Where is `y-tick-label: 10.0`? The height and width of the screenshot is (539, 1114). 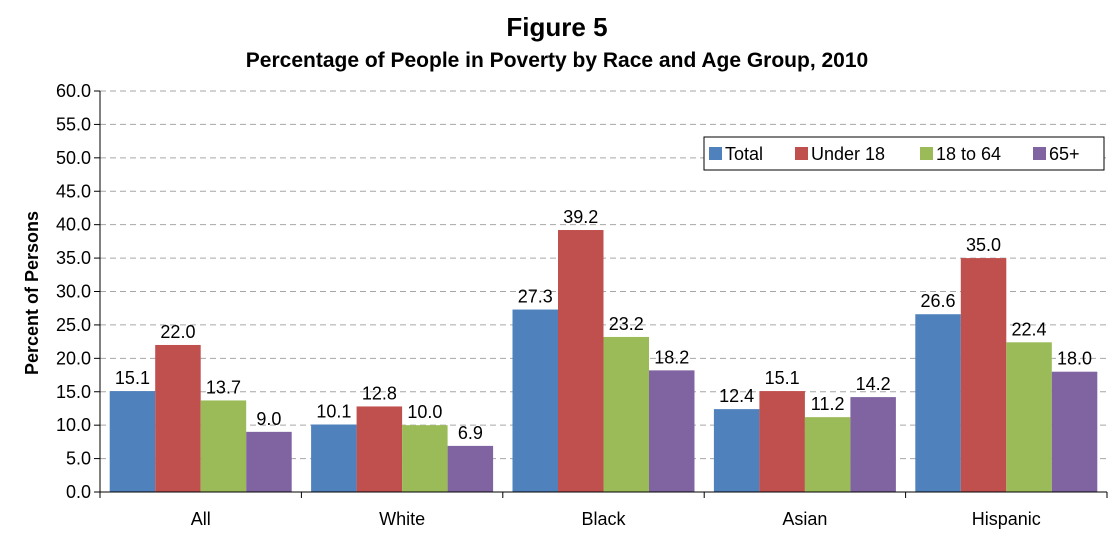 y-tick-label: 10.0 is located at coordinates (73, 425).